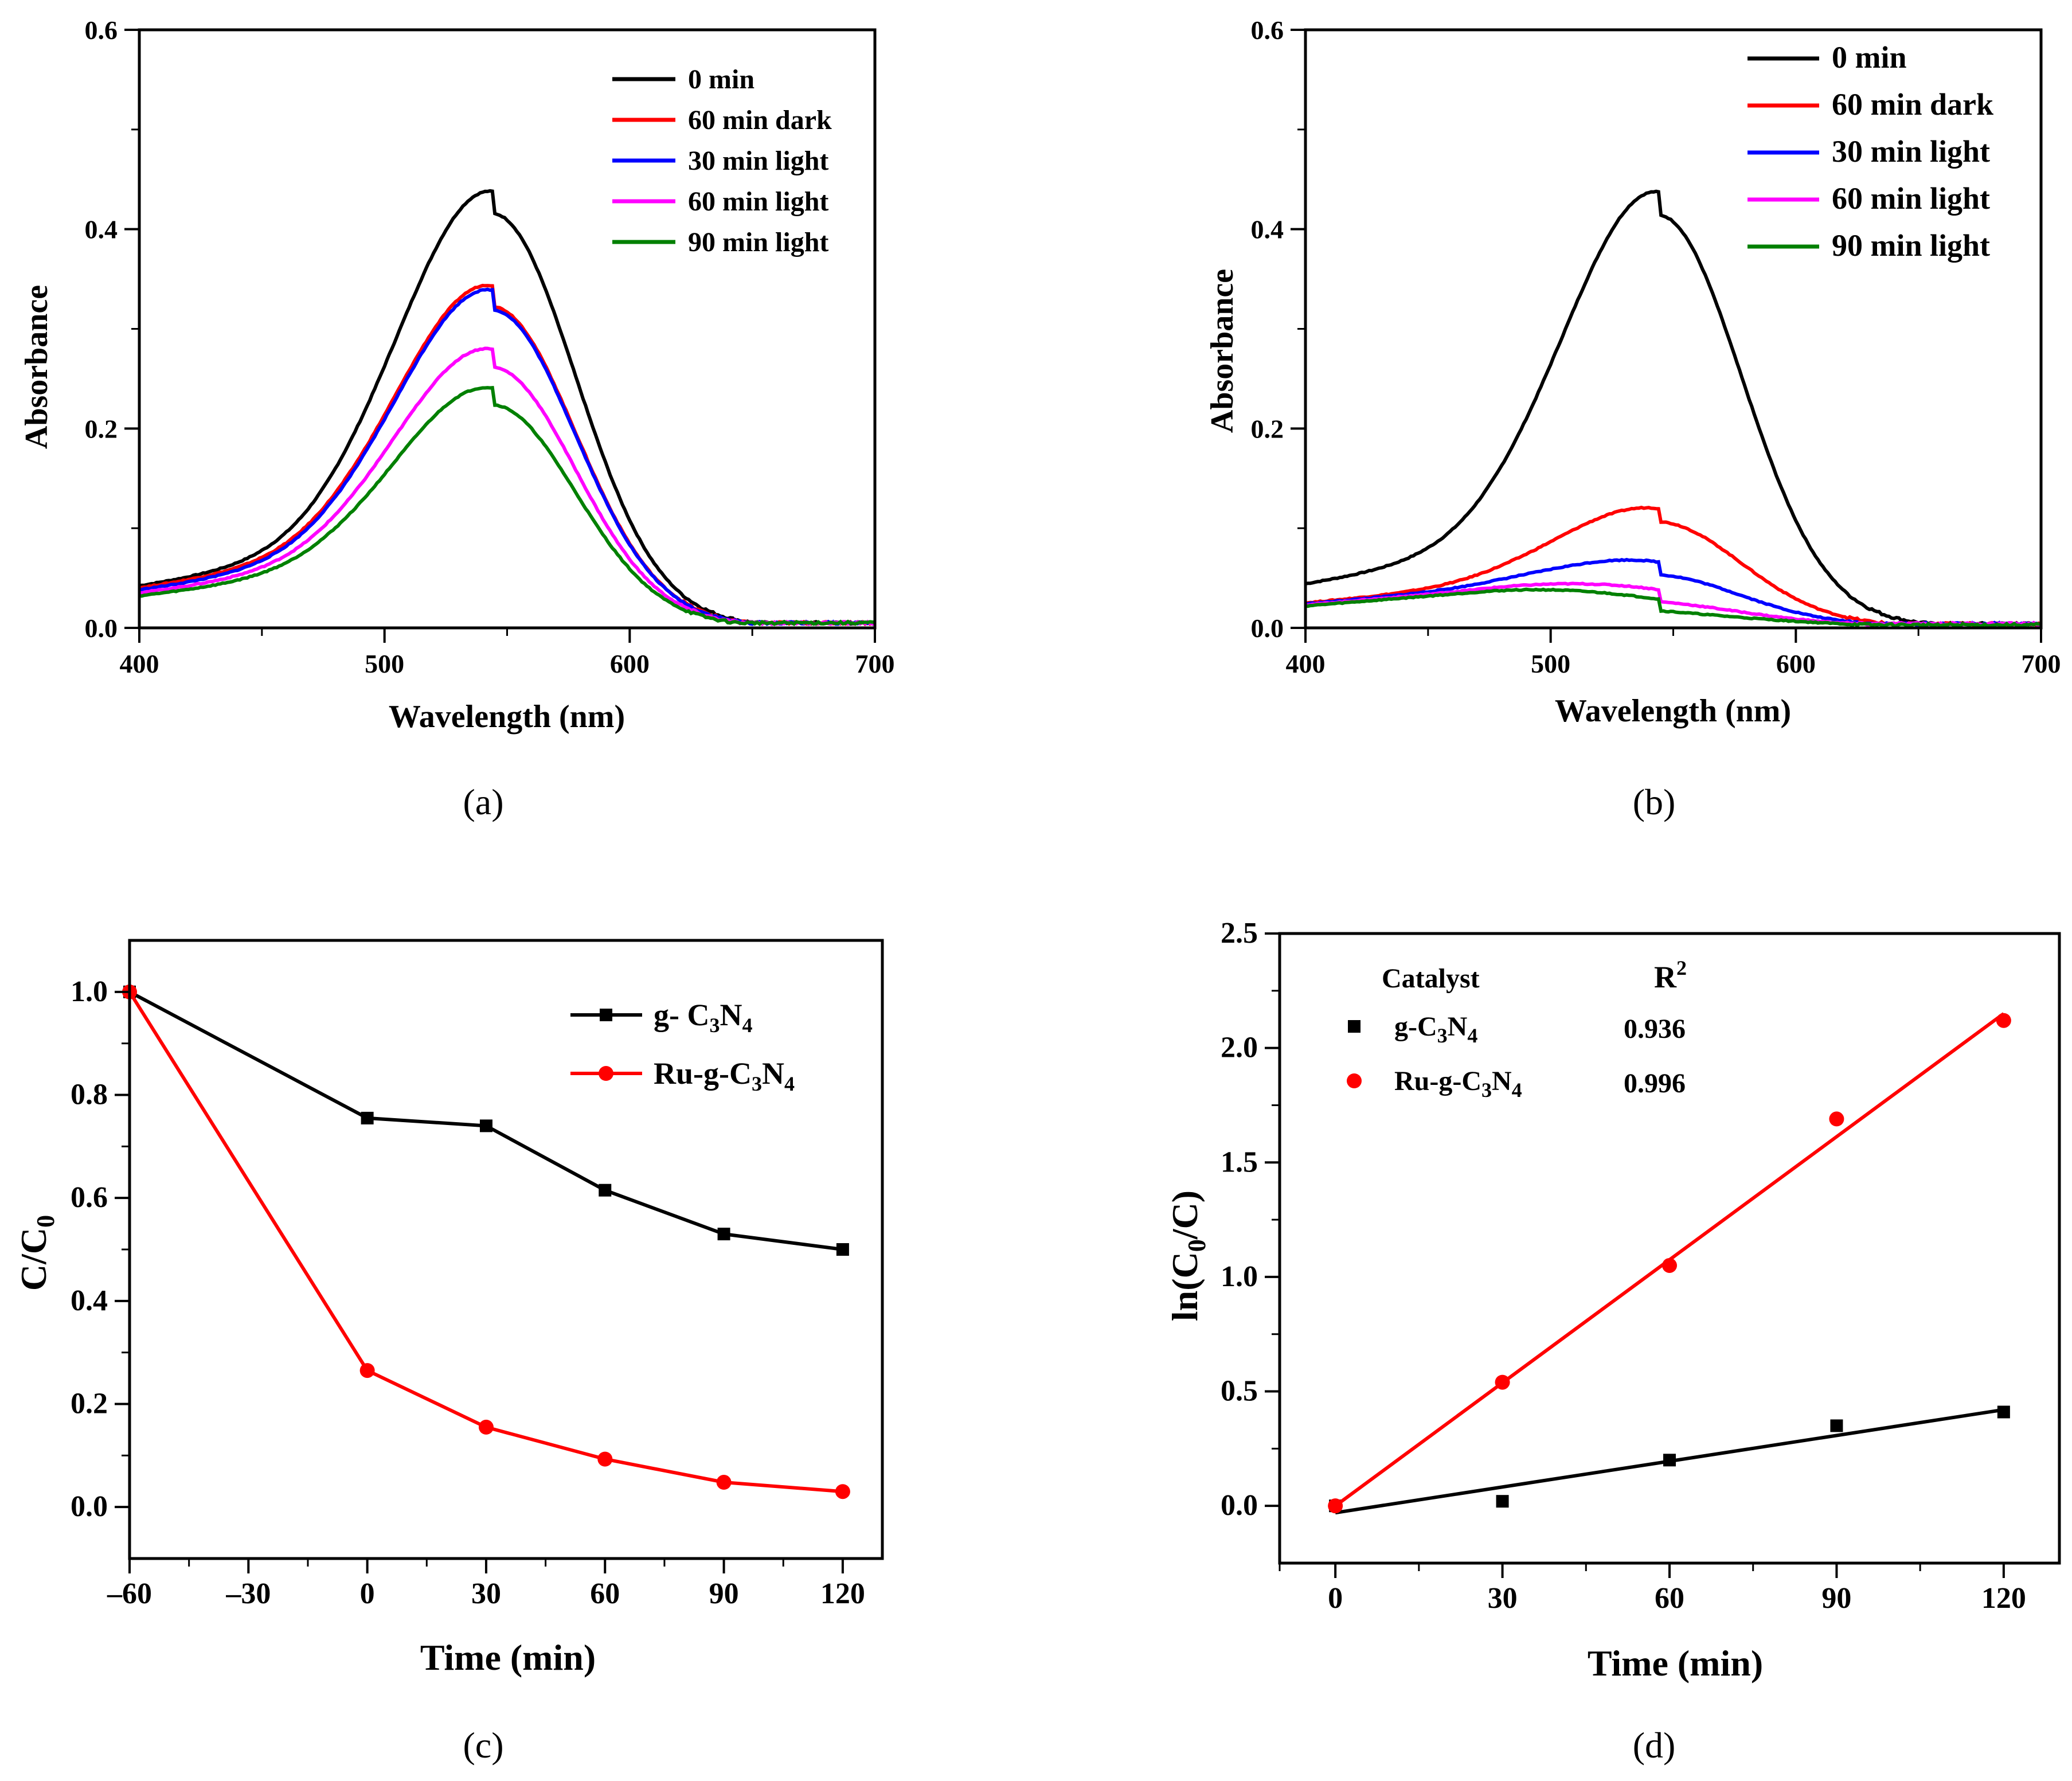  I want to click on panel-c-y-tick-label: 0.2, so click(89, 1404).